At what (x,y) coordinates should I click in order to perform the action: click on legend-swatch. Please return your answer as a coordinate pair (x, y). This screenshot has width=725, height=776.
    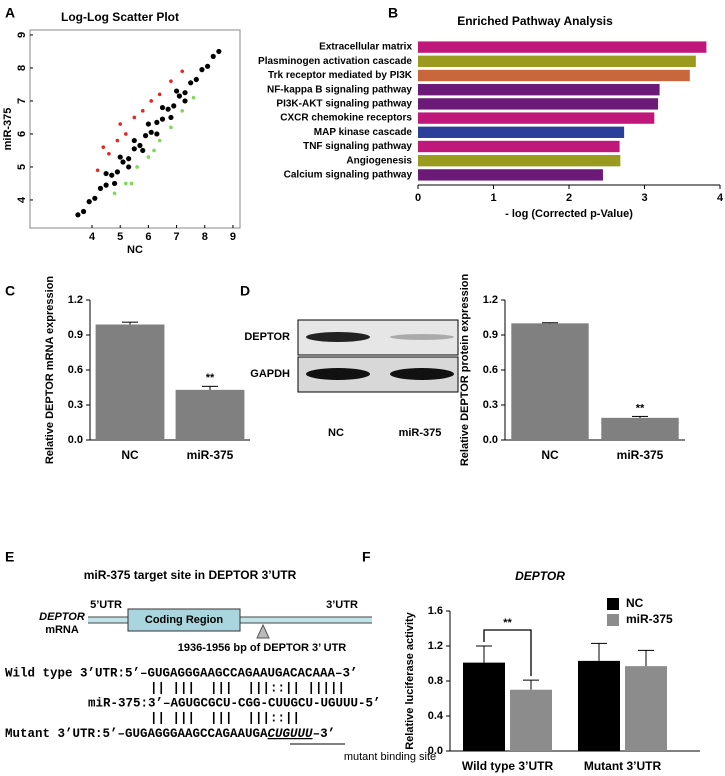
    Looking at the image, I should click on (613, 604).